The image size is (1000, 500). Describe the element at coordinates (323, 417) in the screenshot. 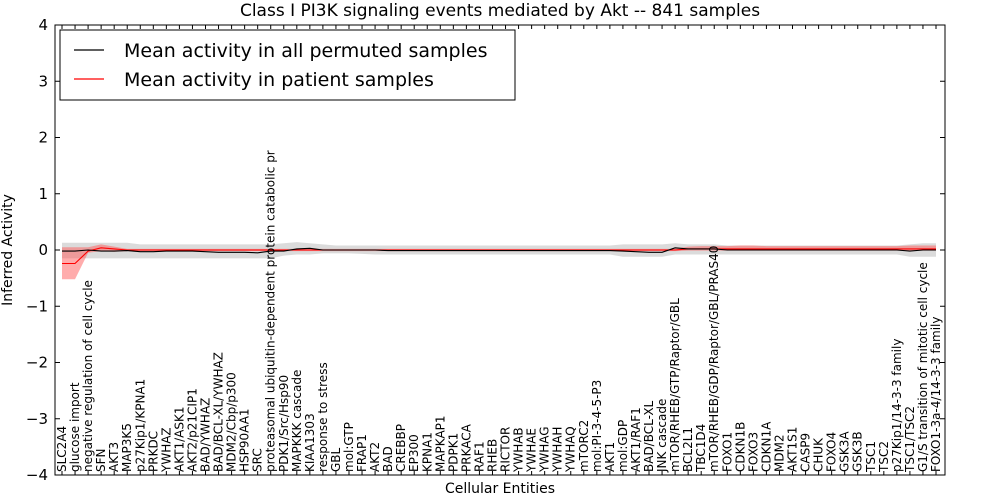

I see `x-tick-label: response to stress` at that location.